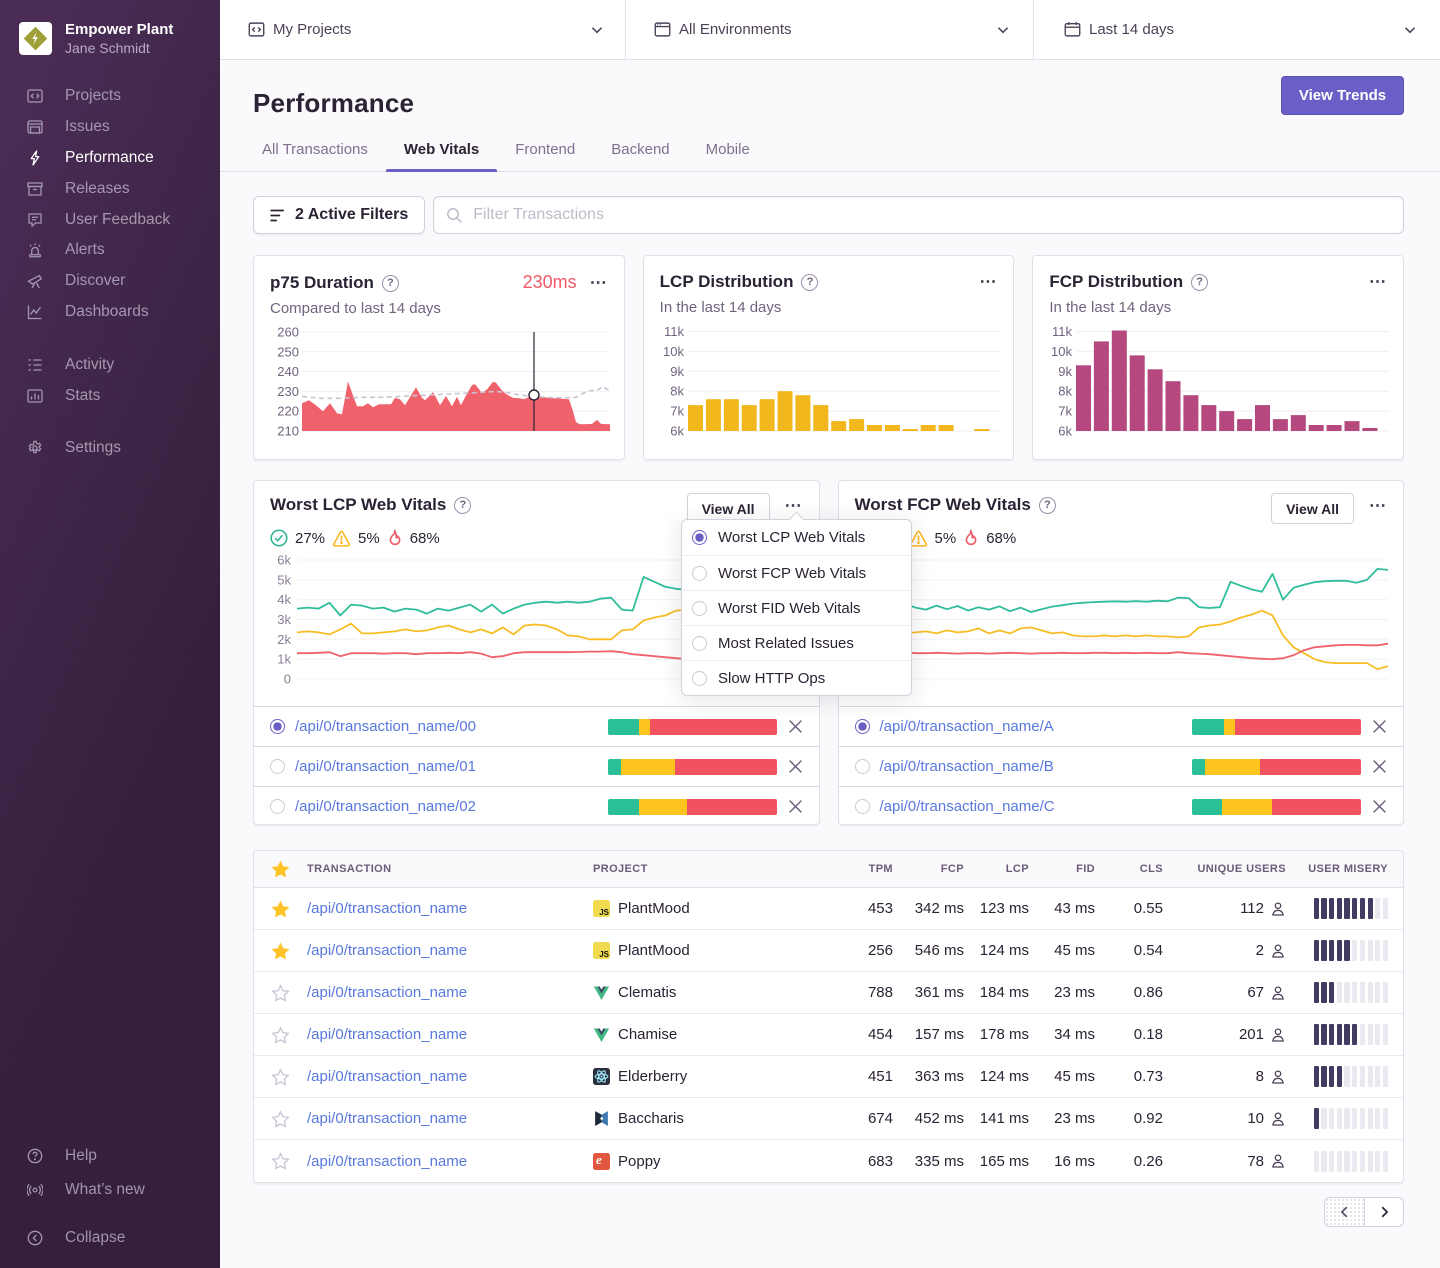  What do you see at coordinates (284, 639) in the screenshot?
I see `svg-text: 2k` at bounding box center [284, 639].